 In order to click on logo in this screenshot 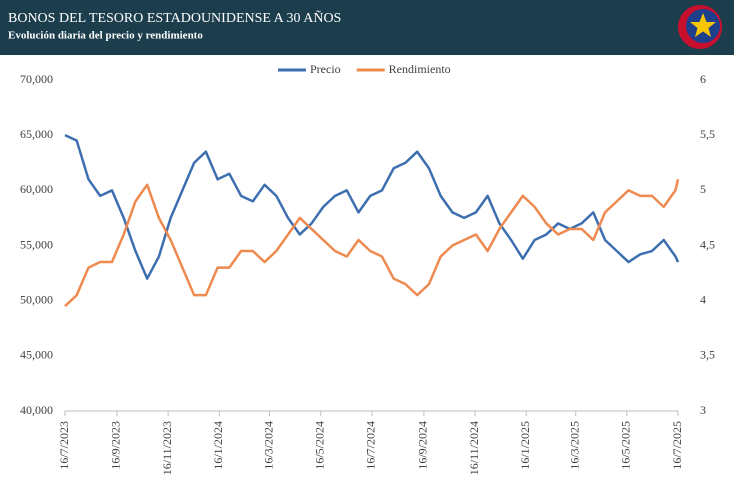, I will do `click(700, 27)`.